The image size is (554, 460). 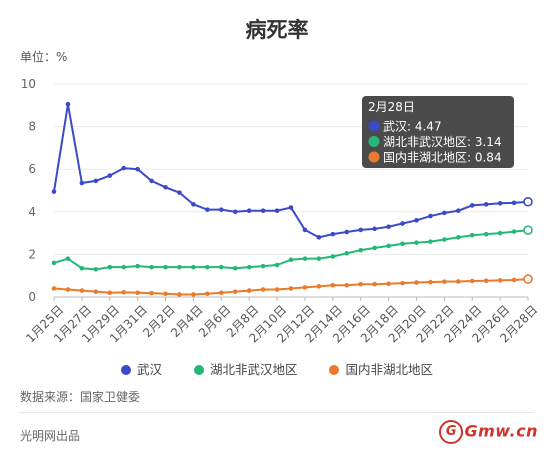 What do you see at coordinates (438, 132) in the screenshot?
I see `tooltip-box` at bounding box center [438, 132].